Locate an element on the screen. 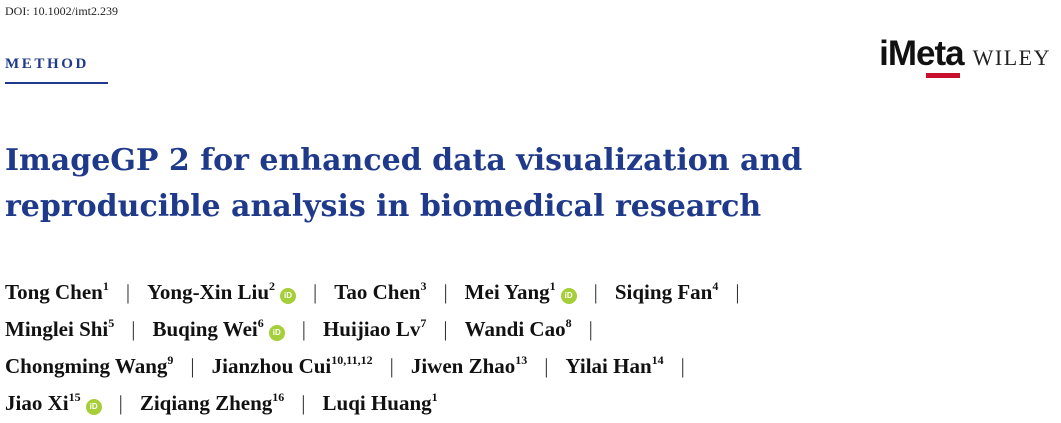 This screenshot has width=1061, height=423. author-affiliation: 4 is located at coordinates (715, 286).